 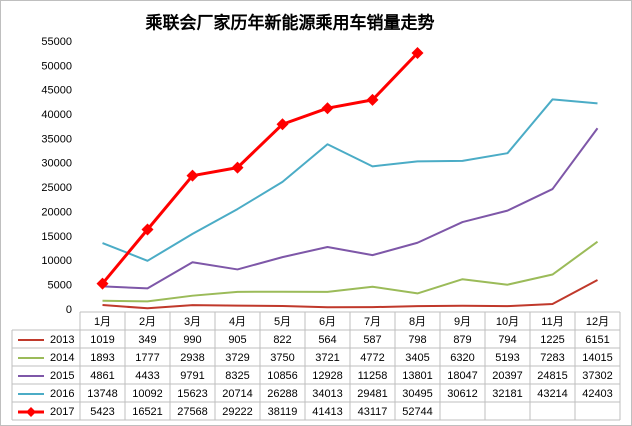 What do you see at coordinates (552, 340) in the screenshot?
I see `table-value: 1225` at bounding box center [552, 340].